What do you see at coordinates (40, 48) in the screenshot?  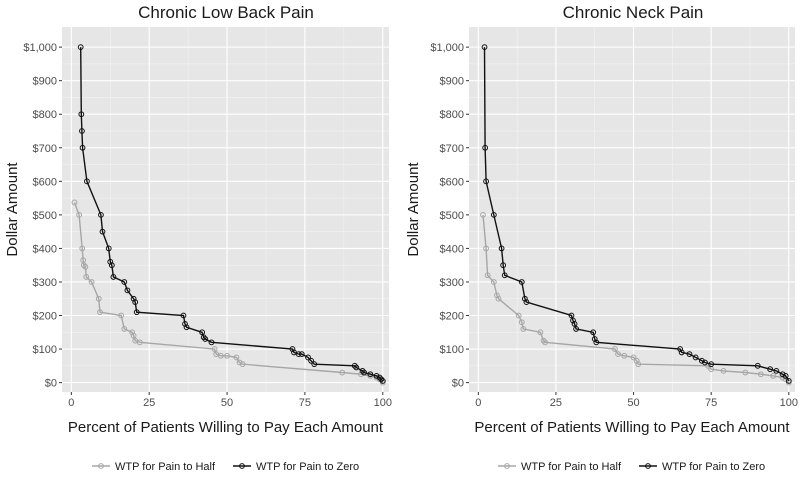 I see `y-tick-label: $1,000` at bounding box center [40, 48].